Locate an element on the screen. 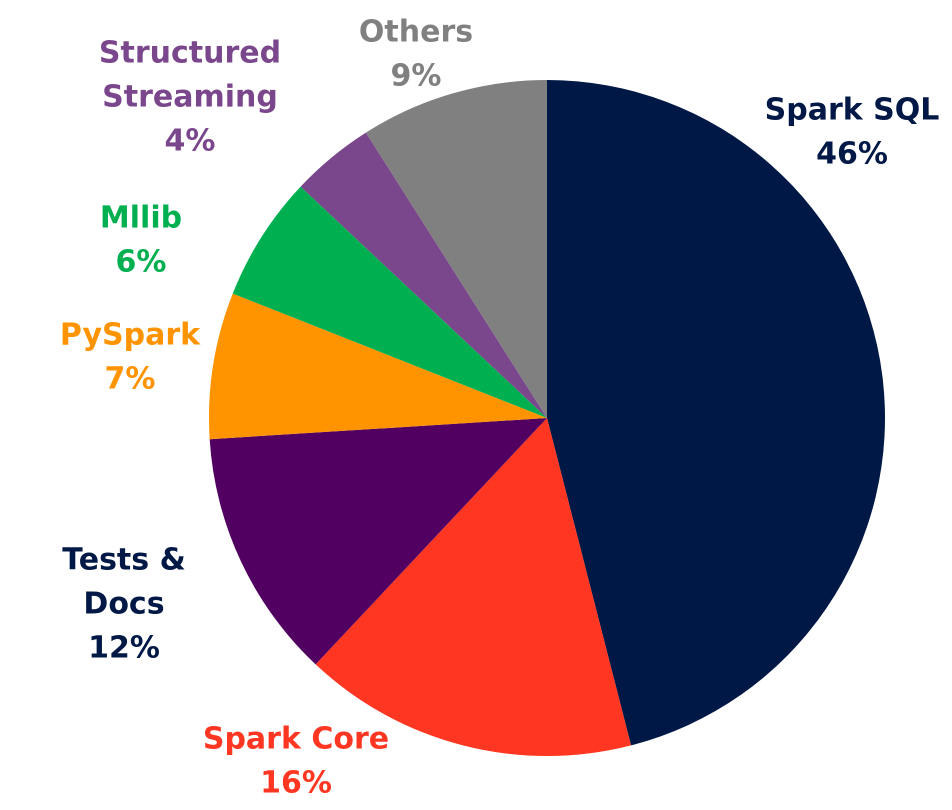  pie-slice-structured-streaming is located at coordinates (423, 275).